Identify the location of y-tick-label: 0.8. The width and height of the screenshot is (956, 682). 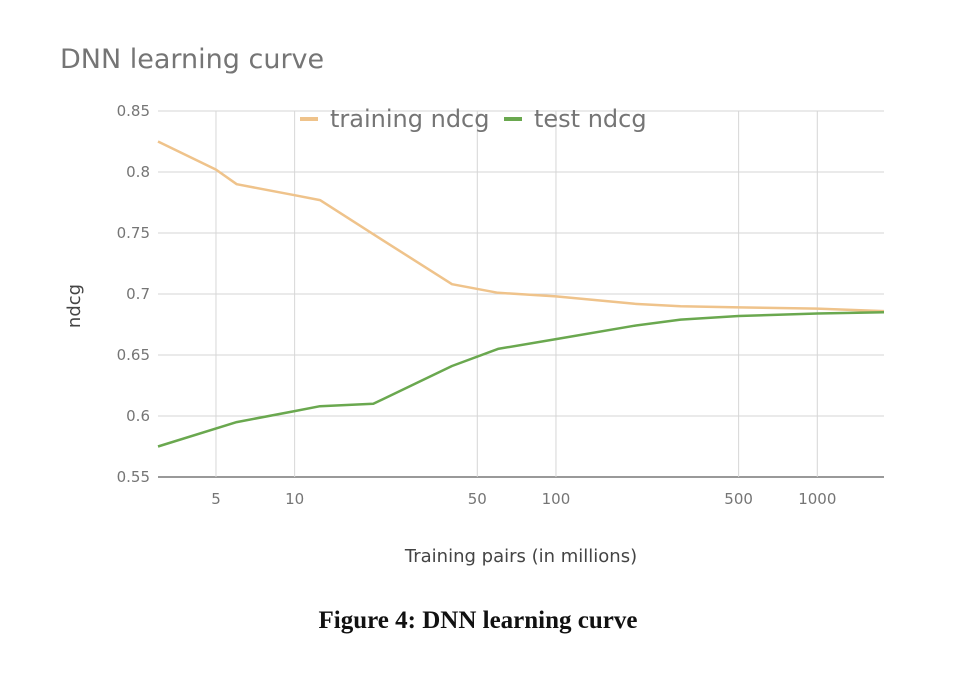
(138, 172).